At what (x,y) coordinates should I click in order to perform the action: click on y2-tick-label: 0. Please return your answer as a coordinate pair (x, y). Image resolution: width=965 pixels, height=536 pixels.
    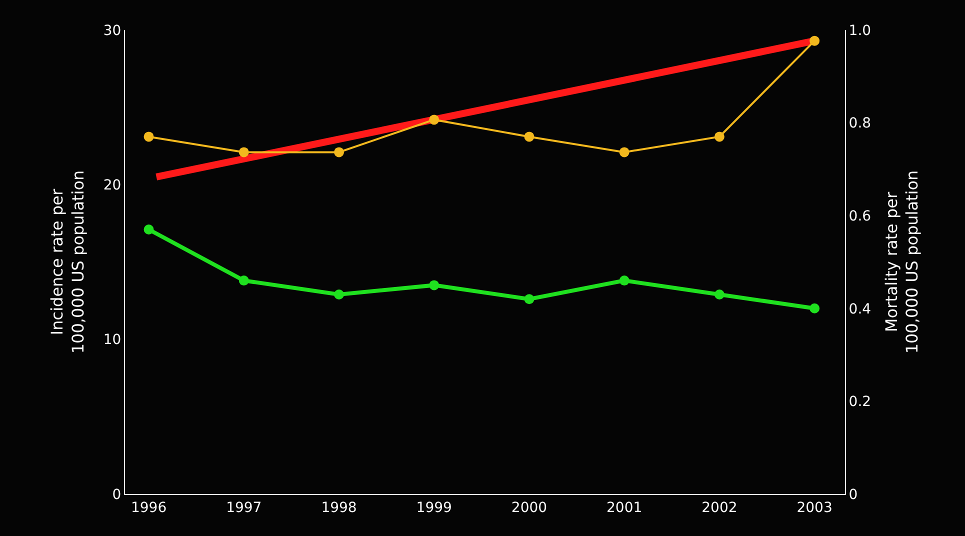
    Looking at the image, I should click on (853, 494).